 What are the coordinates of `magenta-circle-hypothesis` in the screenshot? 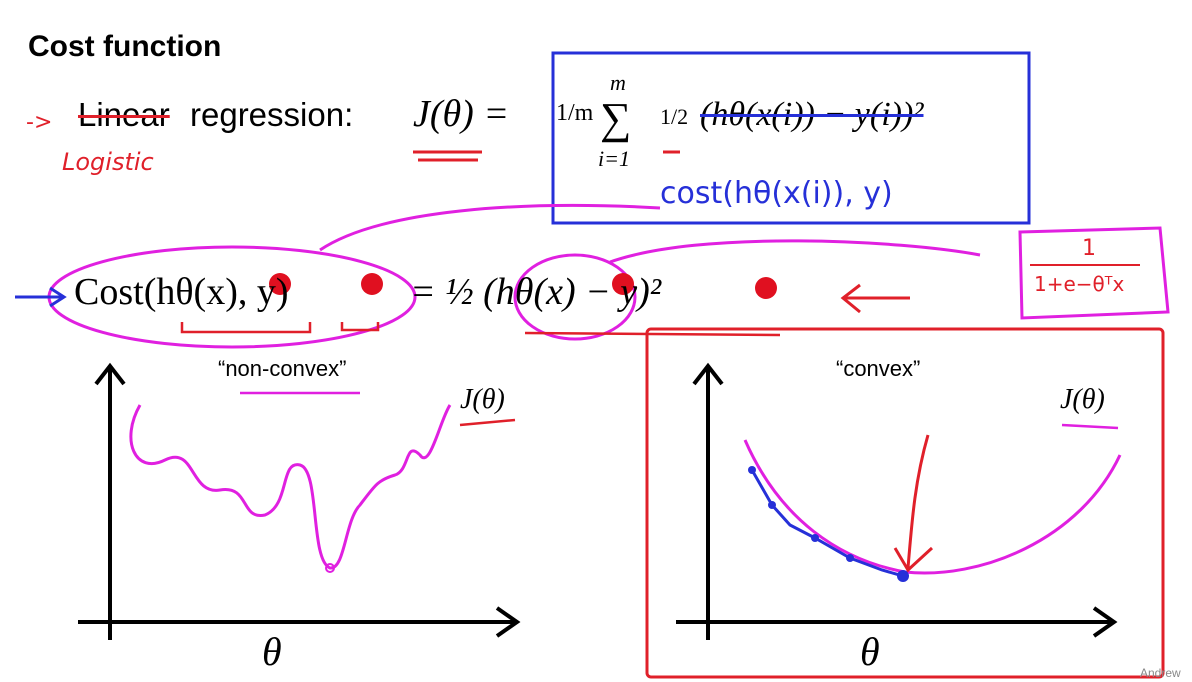 It's located at (575, 297).